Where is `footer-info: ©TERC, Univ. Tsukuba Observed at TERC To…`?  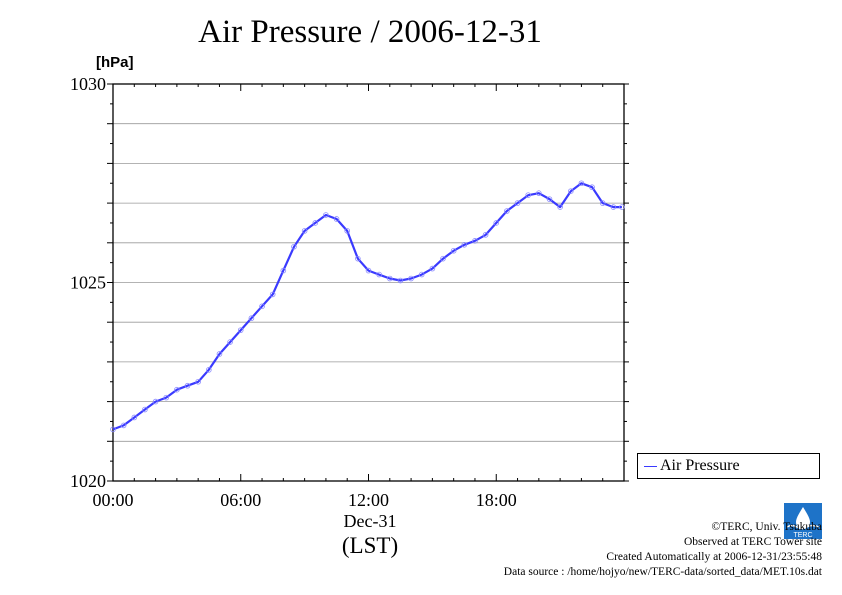
footer-info: ©TERC, Univ. Tsukuba Observed at TERC To… is located at coordinates (612, 550).